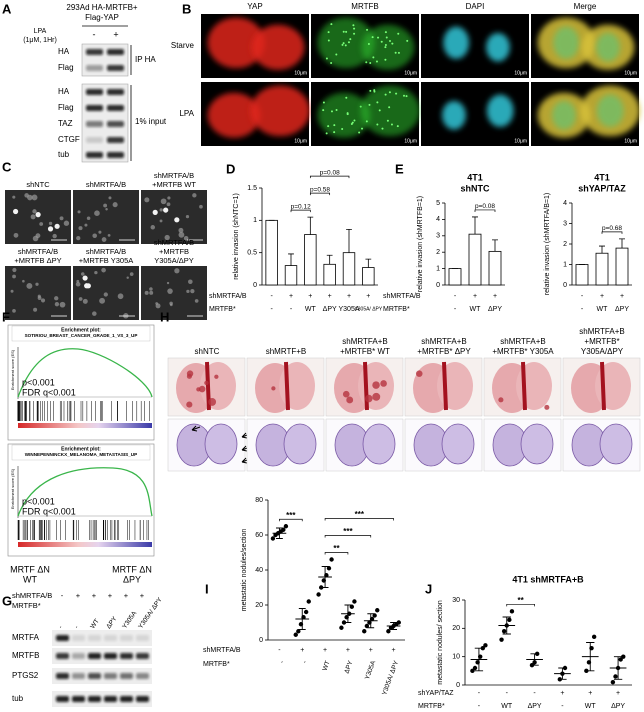 The image size is (644, 712). I want to click on gsea-title-box, so click(81, 333).